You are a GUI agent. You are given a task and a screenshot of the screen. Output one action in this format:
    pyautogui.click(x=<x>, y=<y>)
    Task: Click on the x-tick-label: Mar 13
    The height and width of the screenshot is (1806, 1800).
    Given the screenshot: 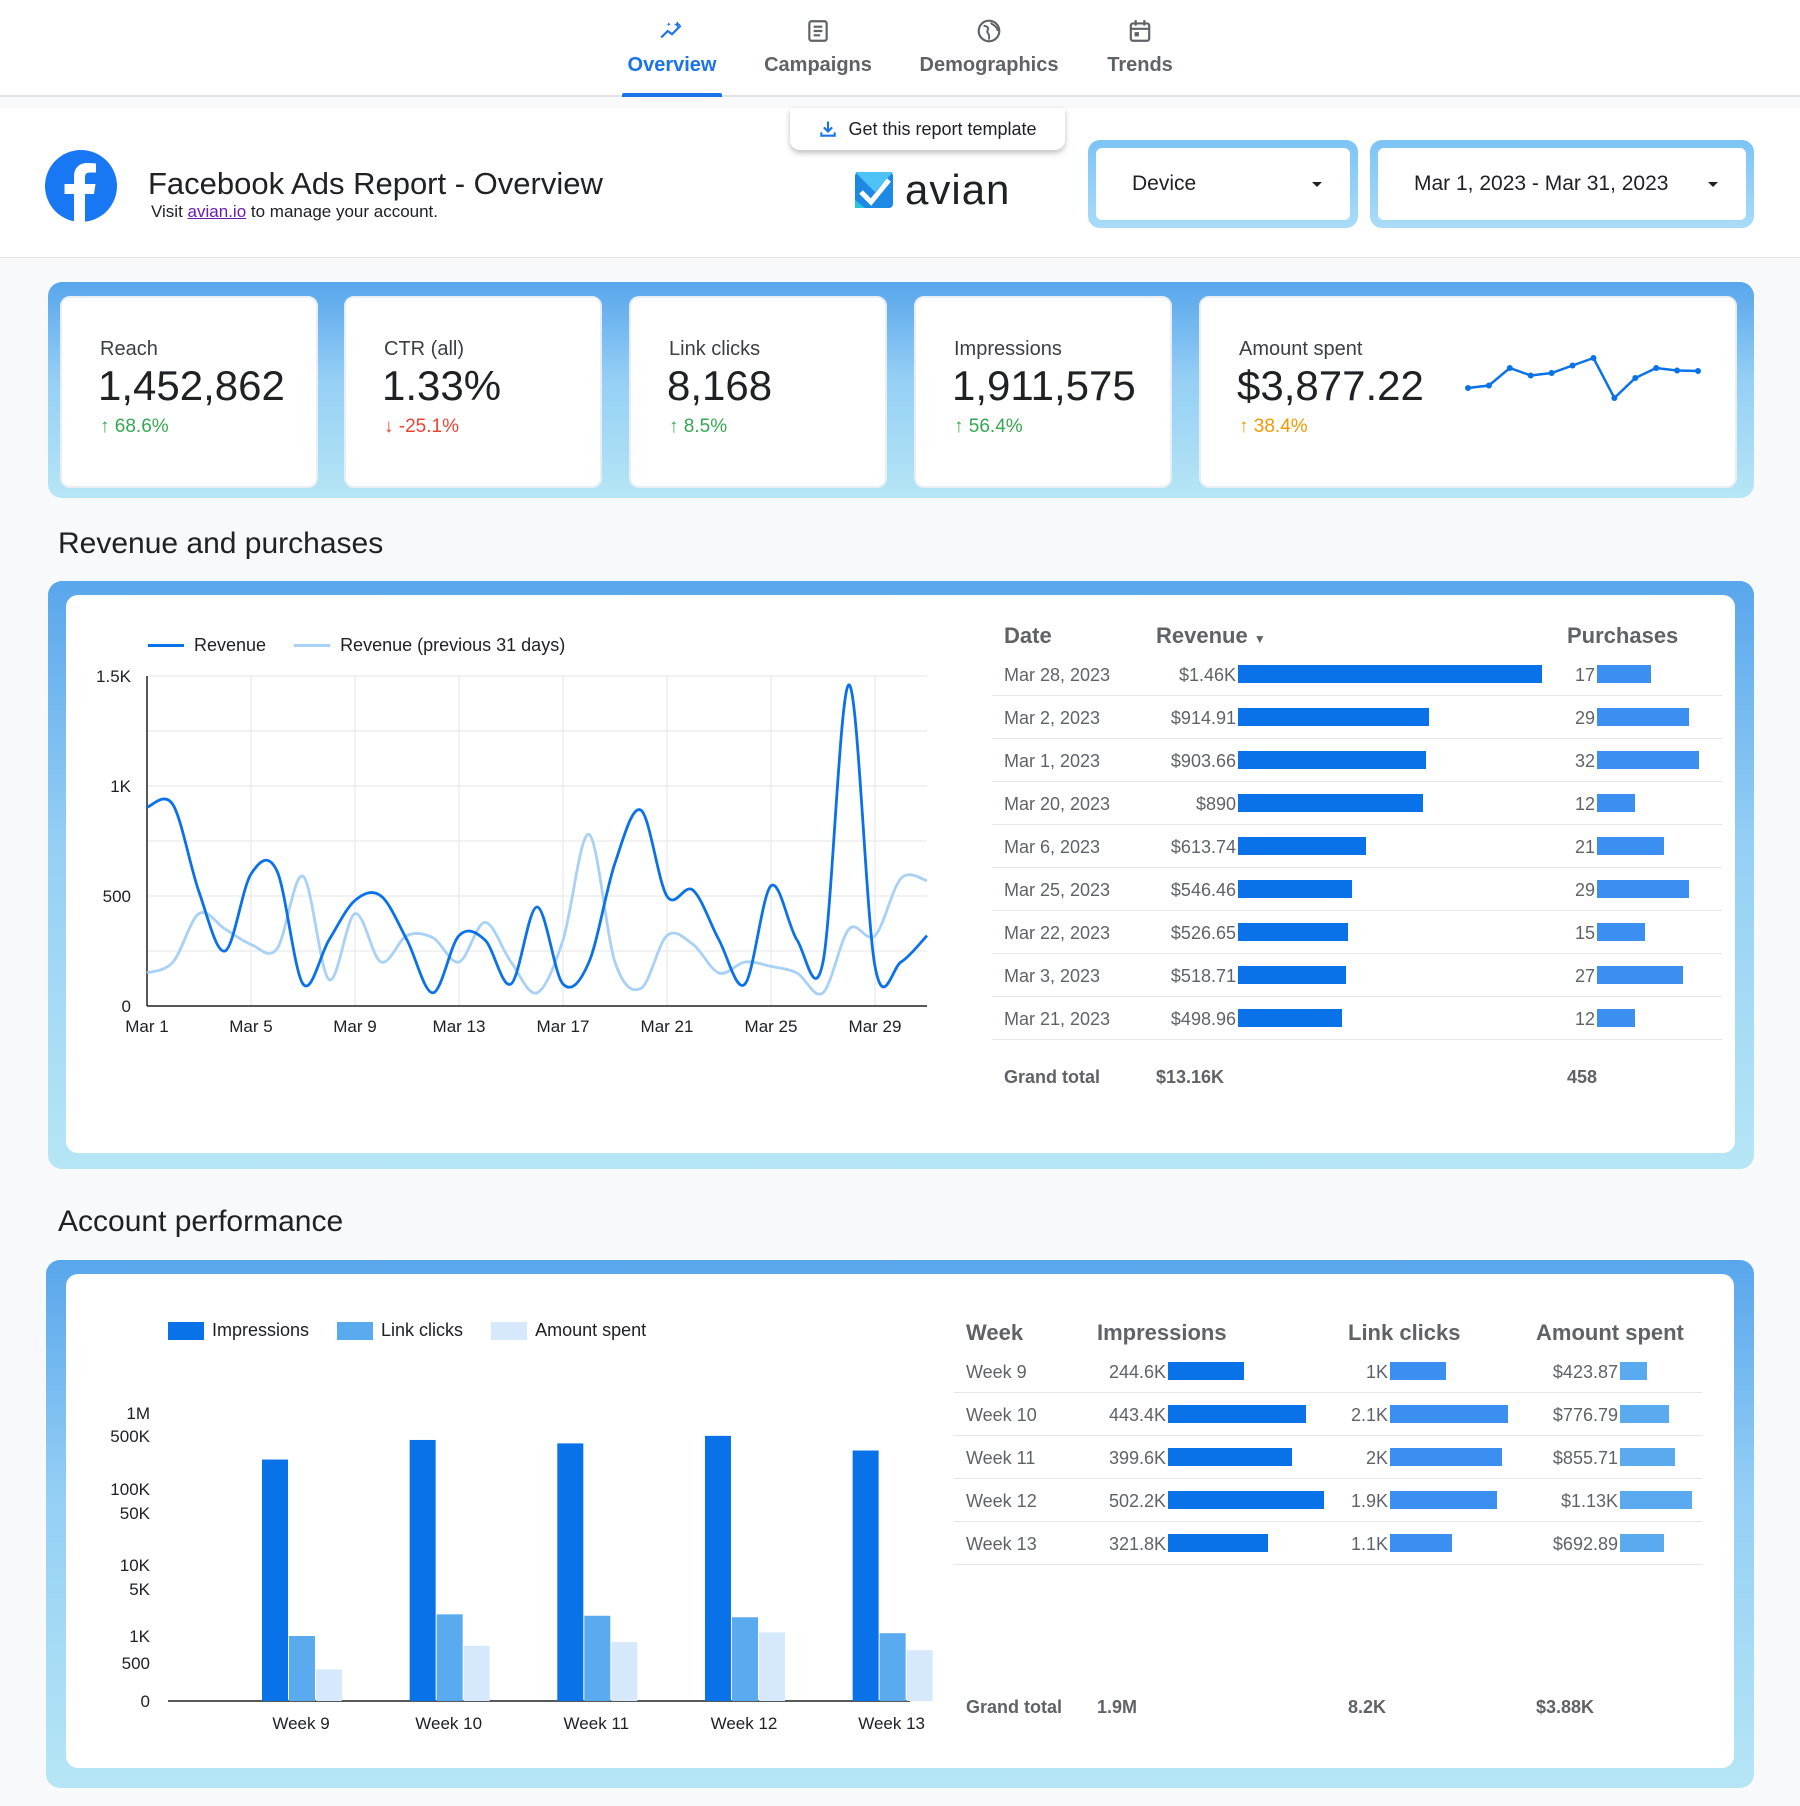 What is the action you would take?
    pyautogui.click(x=459, y=1026)
    